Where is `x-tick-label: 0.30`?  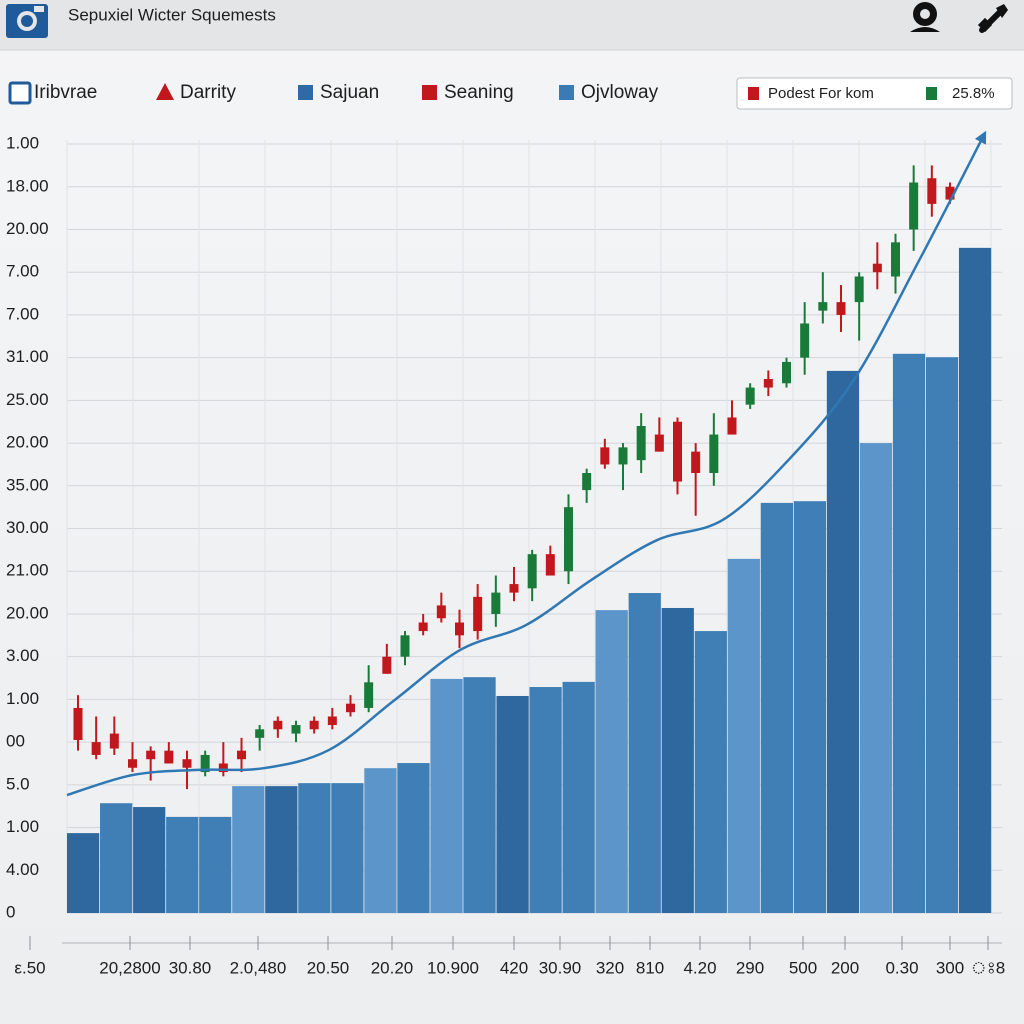 x-tick-label: 0.30 is located at coordinates (901, 967).